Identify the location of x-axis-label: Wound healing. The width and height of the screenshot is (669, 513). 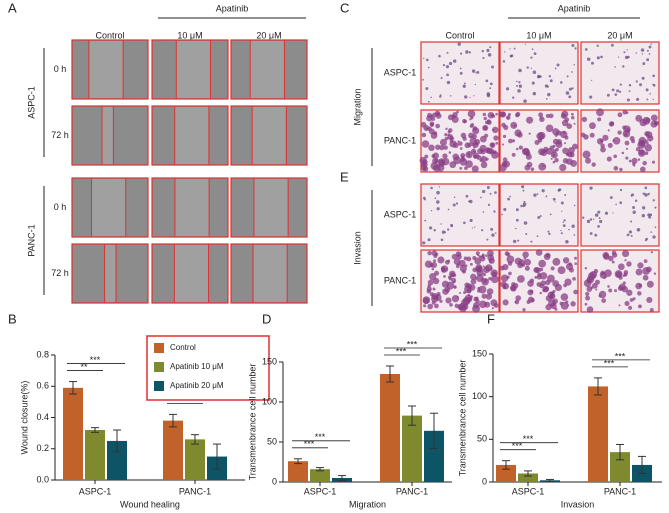
(150, 504).